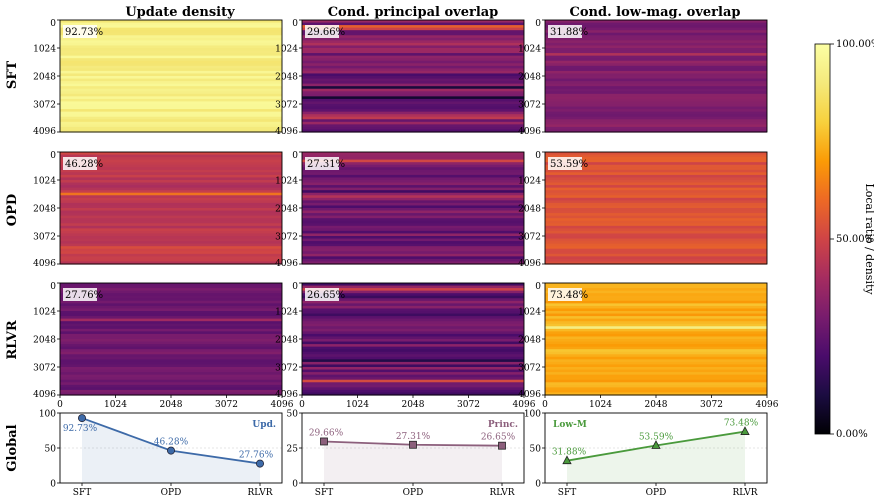 This screenshot has width=874, height=499. Describe the element at coordinates (286, 182) in the screenshot. I see `y-tick-label: 1024` at that location.